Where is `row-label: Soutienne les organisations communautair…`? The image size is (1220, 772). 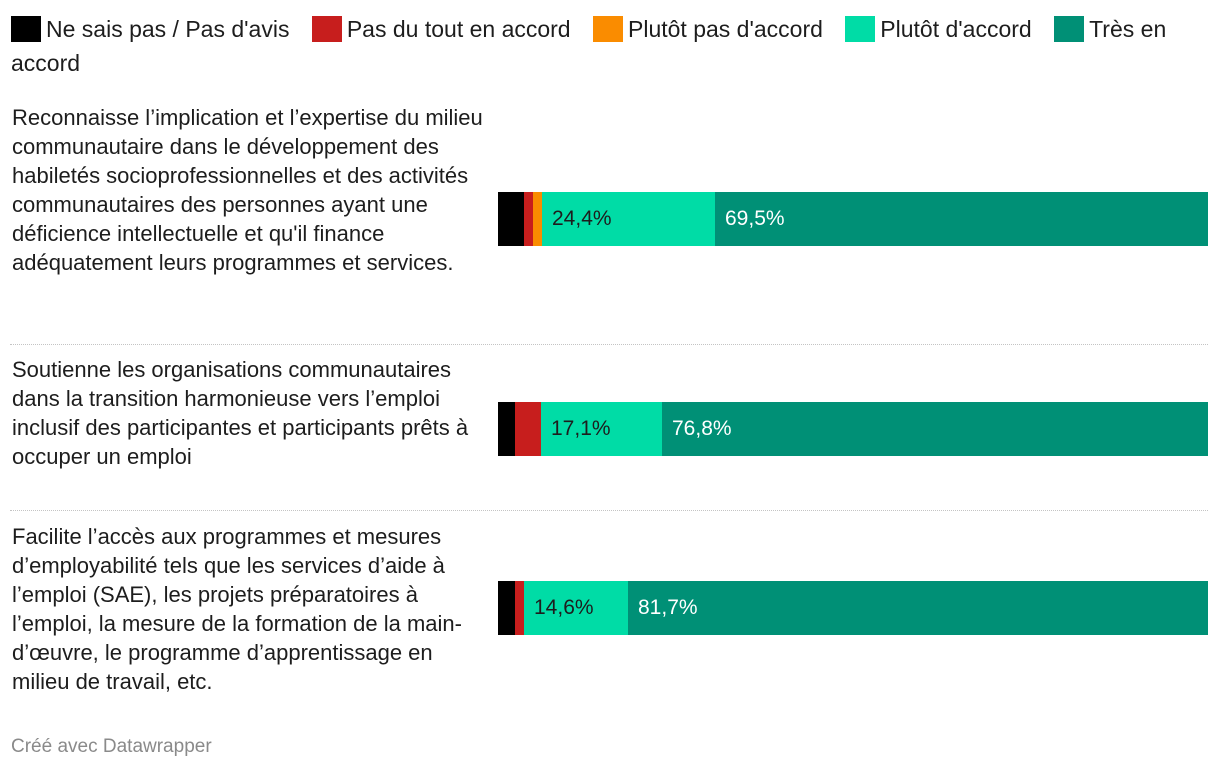
row-label: Soutienne les organisations communautair… is located at coordinates (240, 413).